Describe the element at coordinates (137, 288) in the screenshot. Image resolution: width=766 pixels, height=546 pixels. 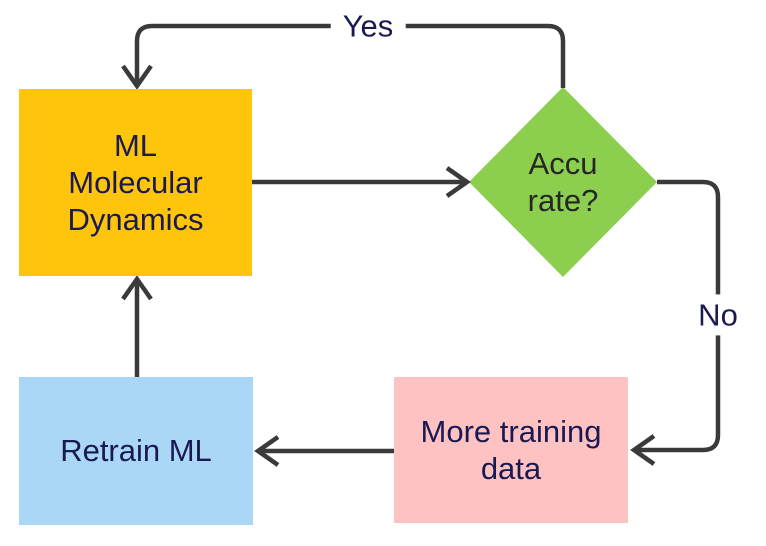
I see `arrowhead-up-retrain-to-mlmd` at that location.